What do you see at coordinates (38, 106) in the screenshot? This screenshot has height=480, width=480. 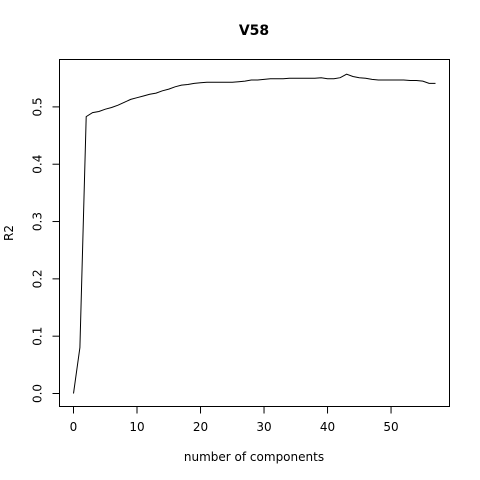 I see `y-tick-label: 0.5` at bounding box center [38, 106].